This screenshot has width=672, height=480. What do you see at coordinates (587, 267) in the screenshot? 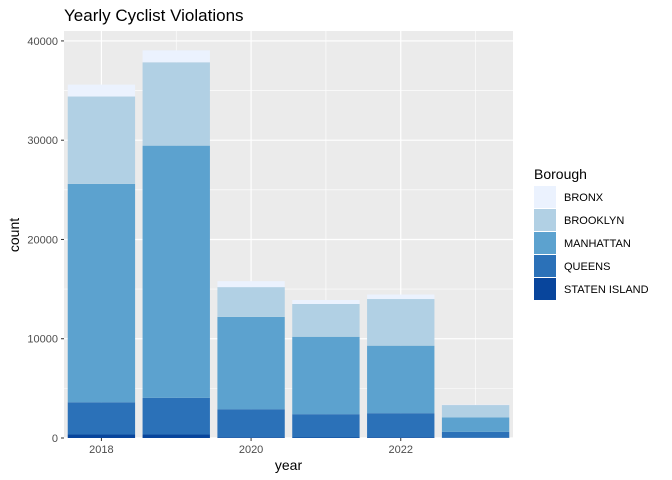
I see `legend-label-queens: QUEENS` at bounding box center [587, 267].